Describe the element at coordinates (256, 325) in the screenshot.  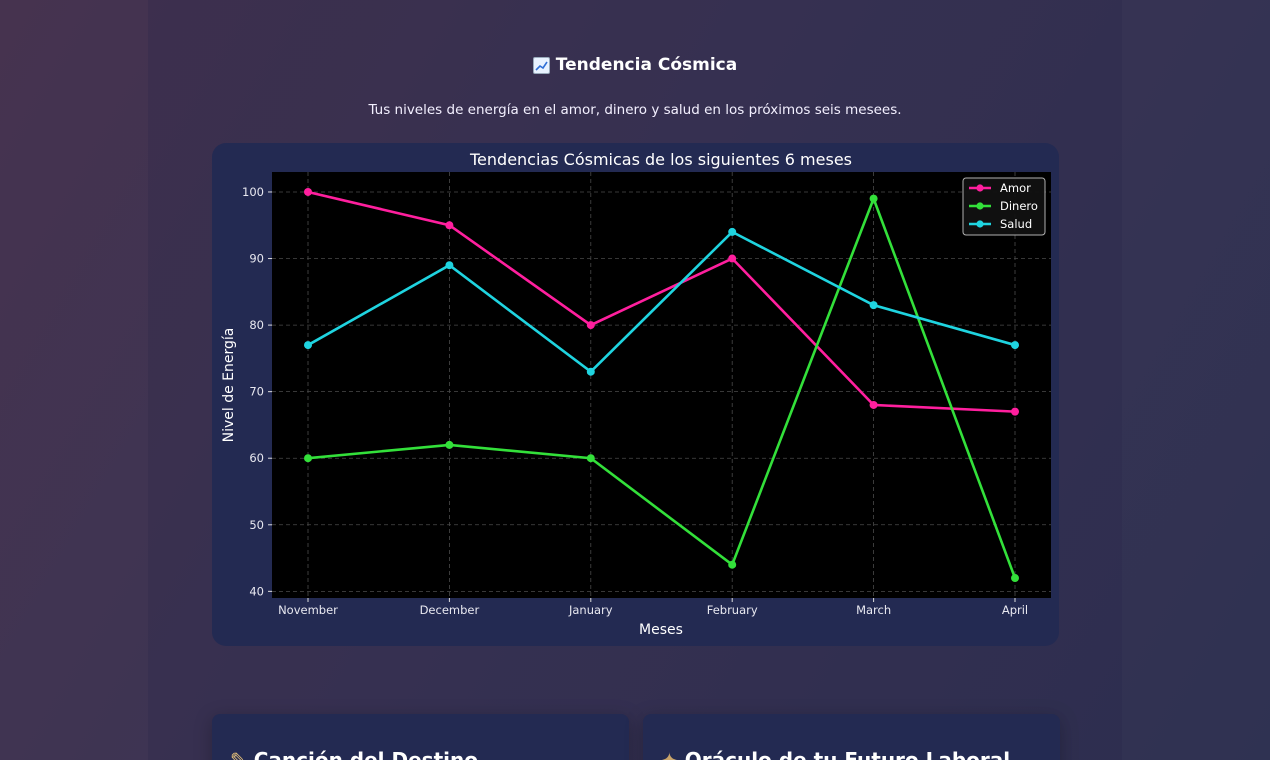
I see `y-tick-label: 80` at that location.